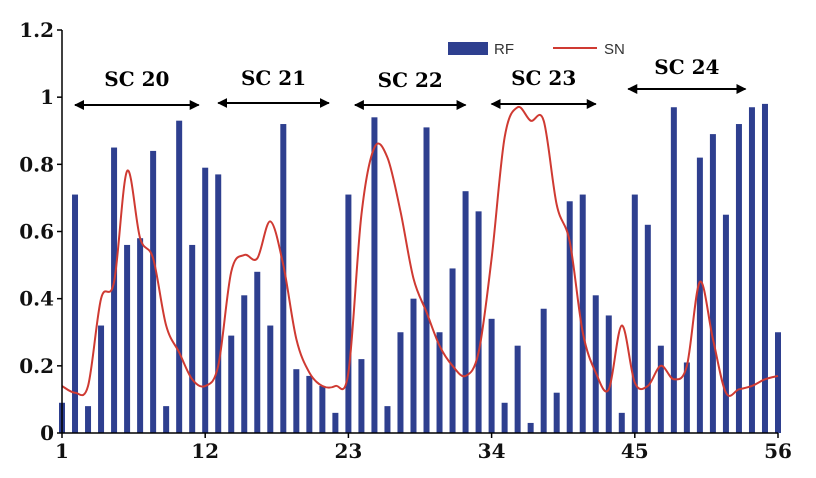  I want to click on x-tick-label: 23, so click(348, 451).